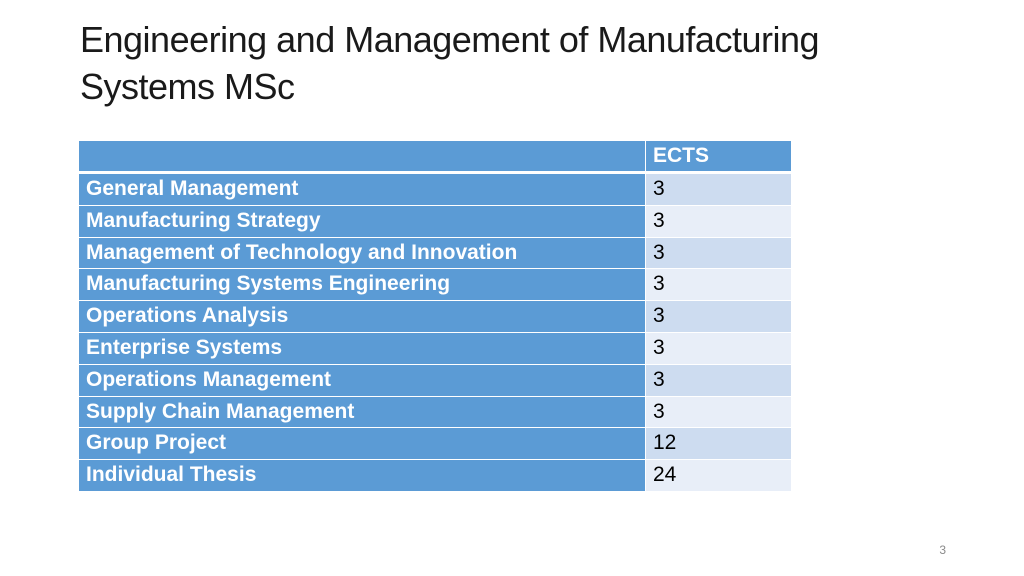  What do you see at coordinates (362, 285) in the screenshot?
I see `module-name-cell: Manufacturing Systems Engineering` at bounding box center [362, 285].